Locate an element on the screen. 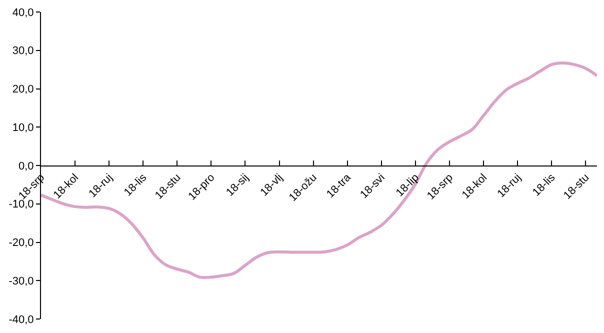 This screenshot has height=333, width=604. y-tick-label: 30,0 is located at coordinates (23, 51).